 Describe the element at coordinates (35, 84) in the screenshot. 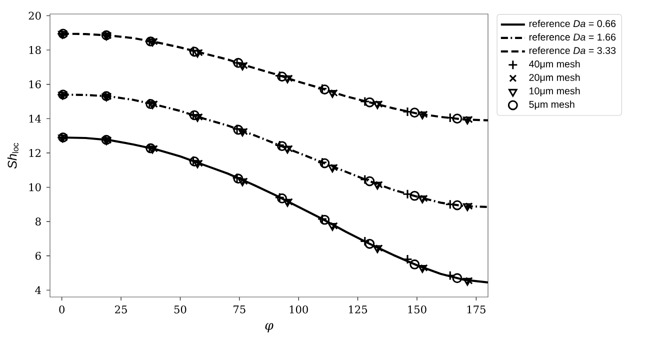

I see `y-tick-label: 16` at that location.